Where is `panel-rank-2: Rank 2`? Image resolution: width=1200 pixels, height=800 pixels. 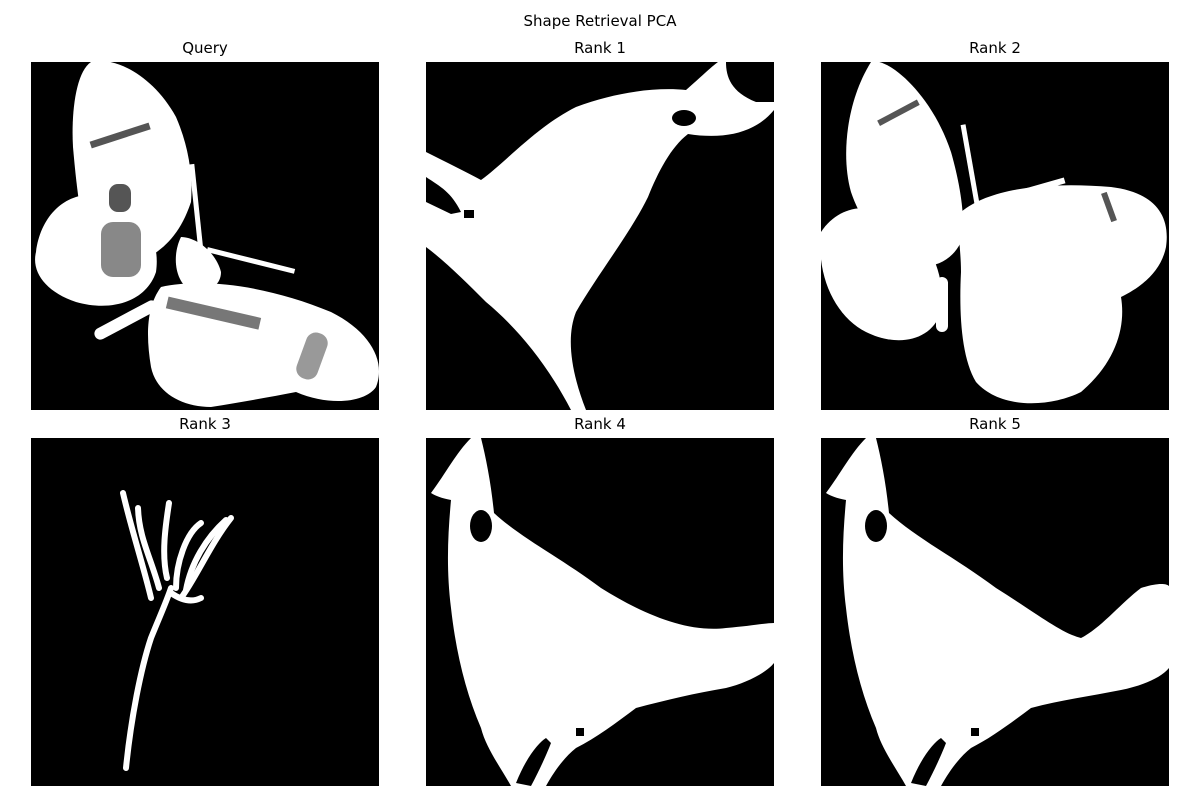 panel-rank-2: Rank 2 is located at coordinates (995, 224).